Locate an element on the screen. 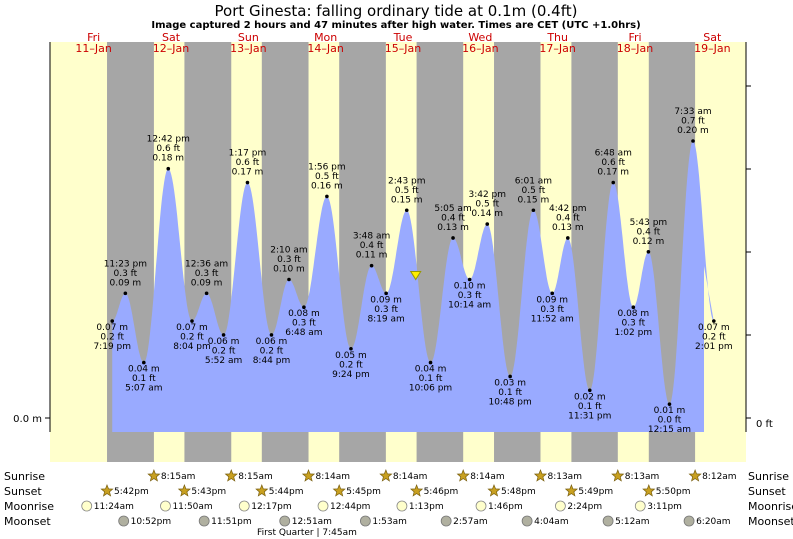 This screenshot has height=539, width=793. extreme-label: 9:24 pm is located at coordinates (351, 375).